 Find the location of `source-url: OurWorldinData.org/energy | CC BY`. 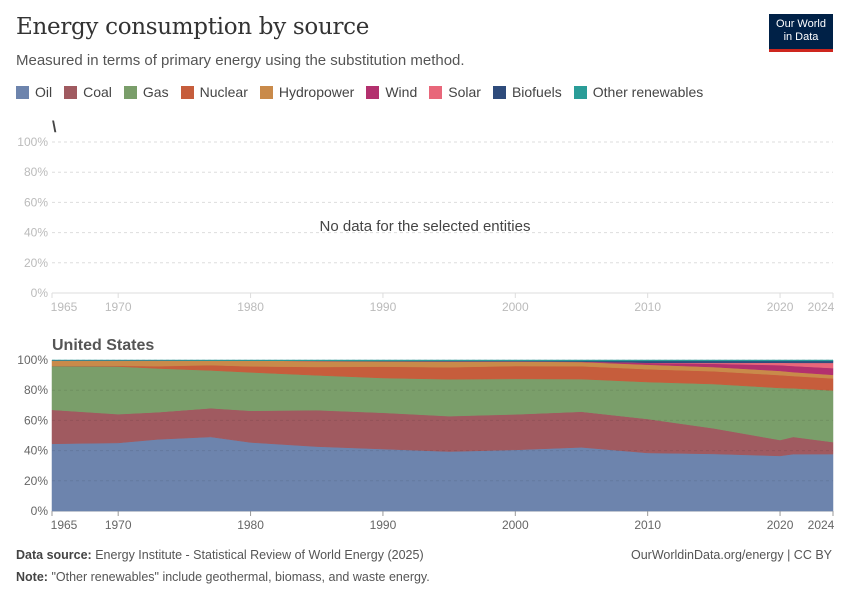

source-url: OurWorldinData.org/energy | CC BY is located at coordinates (731, 555).